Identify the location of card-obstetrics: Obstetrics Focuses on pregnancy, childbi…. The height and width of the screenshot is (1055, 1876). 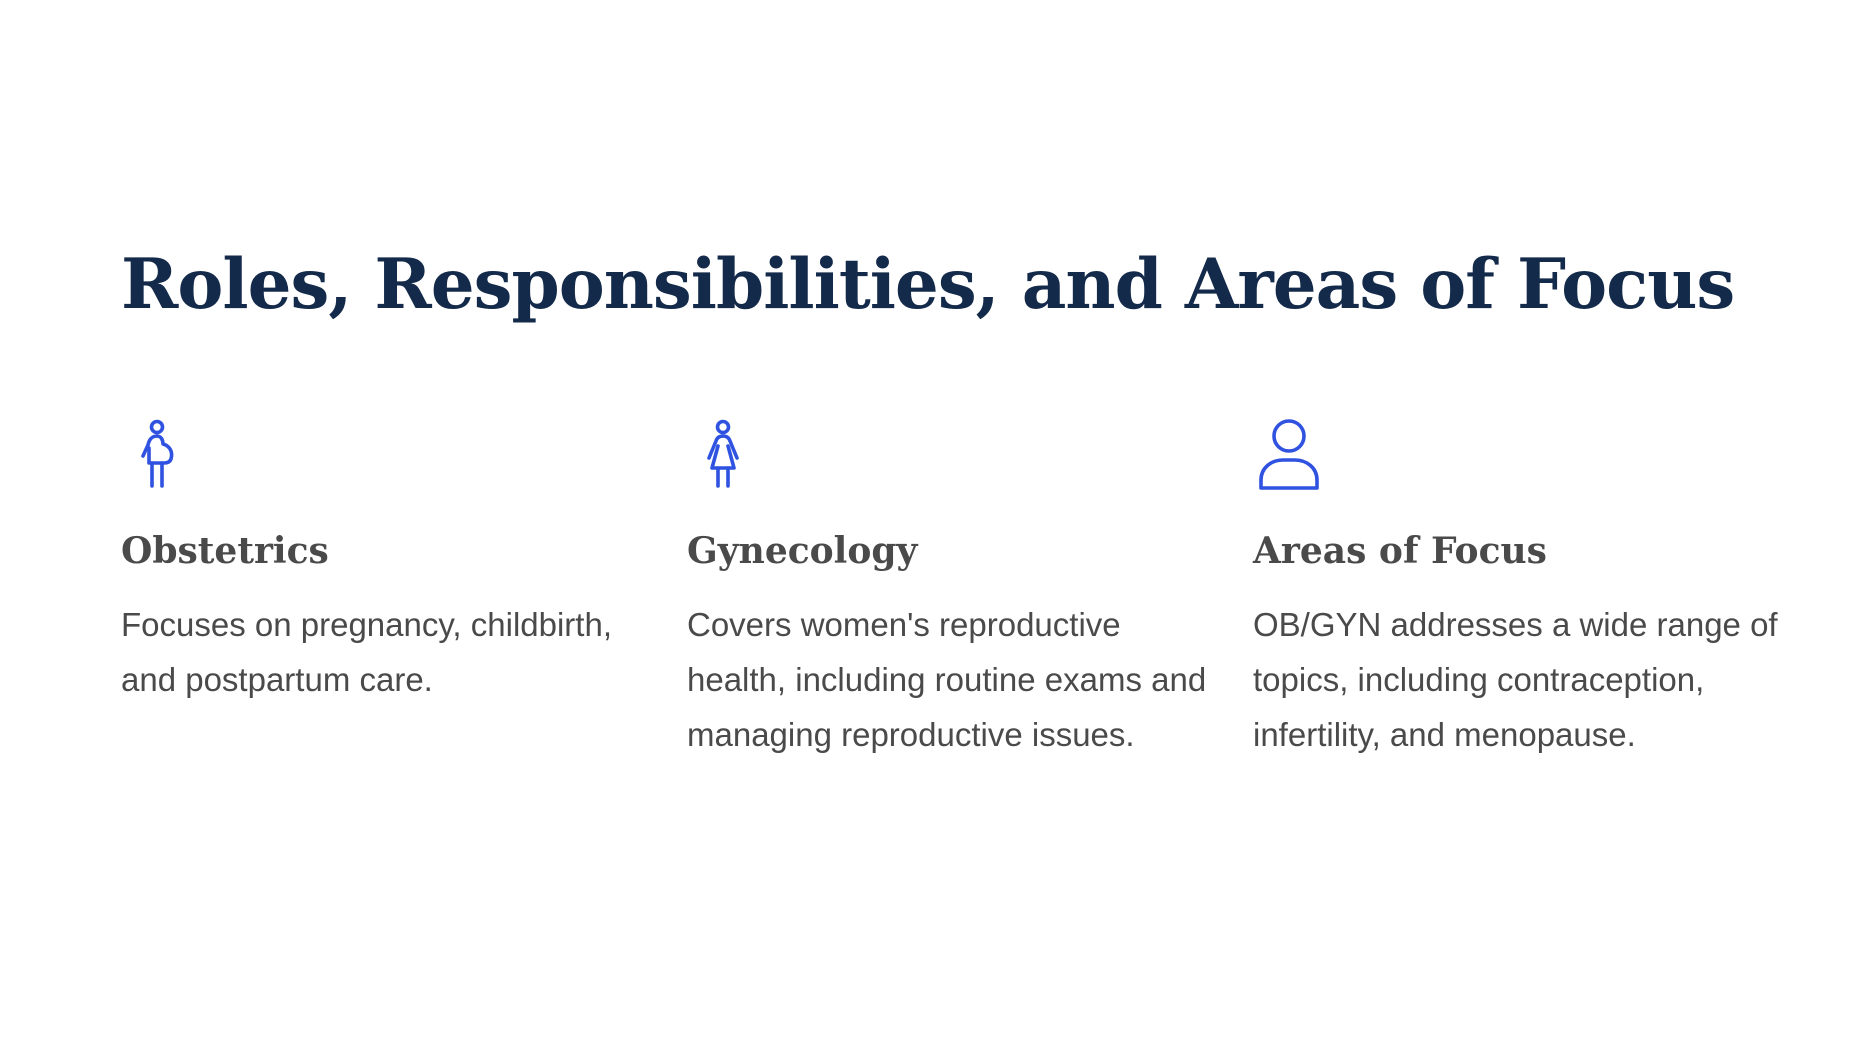
(386, 562).